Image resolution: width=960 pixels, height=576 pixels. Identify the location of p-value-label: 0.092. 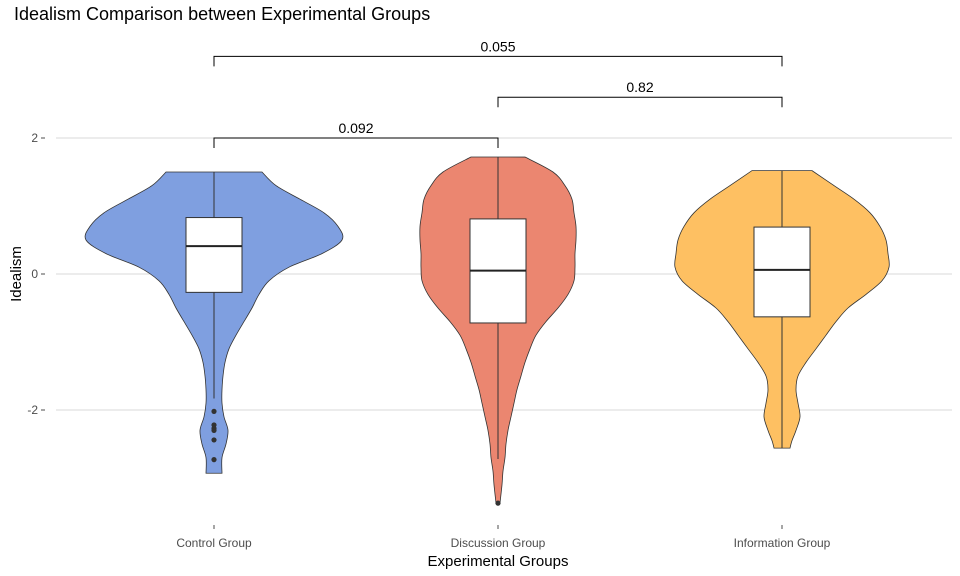
(355, 128).